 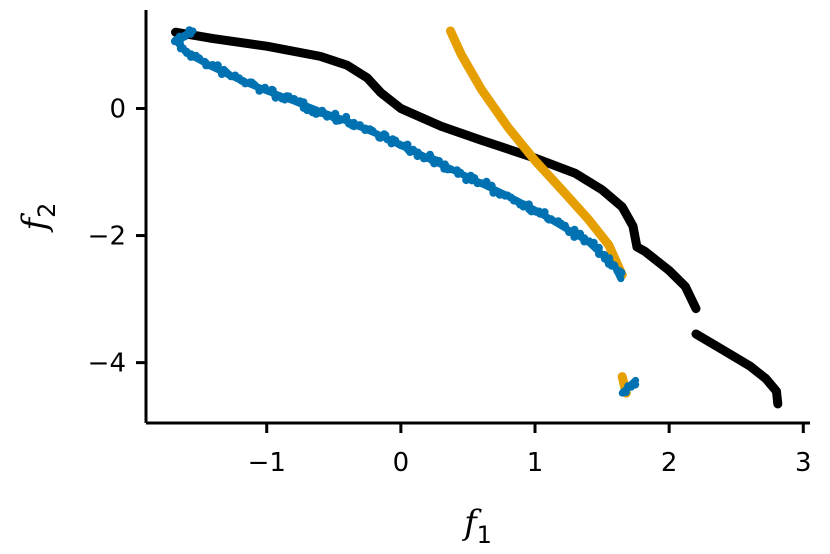 I want to click on x-tick-label: 0, so click(x=401, y=463).